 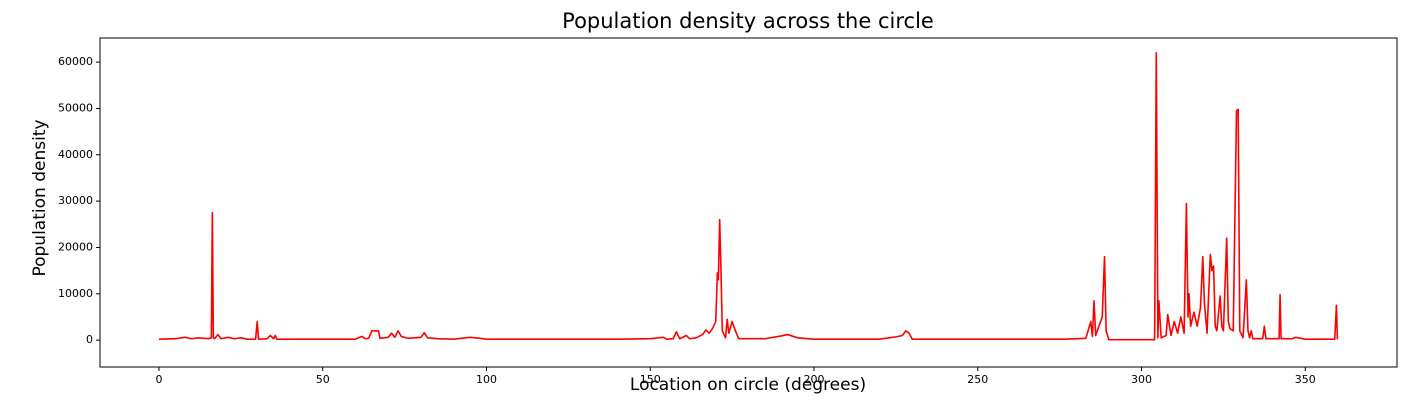 I want to click on x-tick-label: 300, so click(x=1141, y=379).